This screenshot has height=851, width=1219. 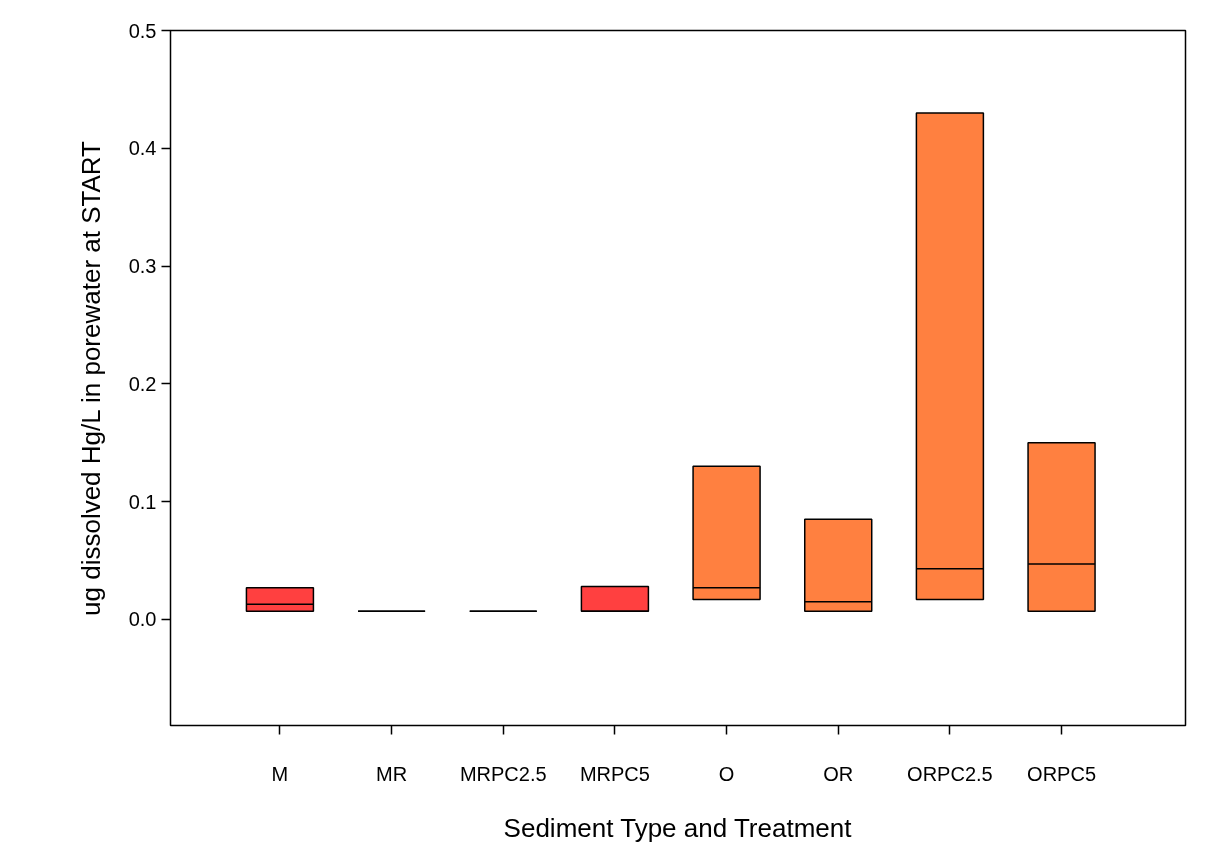 I want to click on x-tick-label: MRPC2.5, so click(x=503, y=773).